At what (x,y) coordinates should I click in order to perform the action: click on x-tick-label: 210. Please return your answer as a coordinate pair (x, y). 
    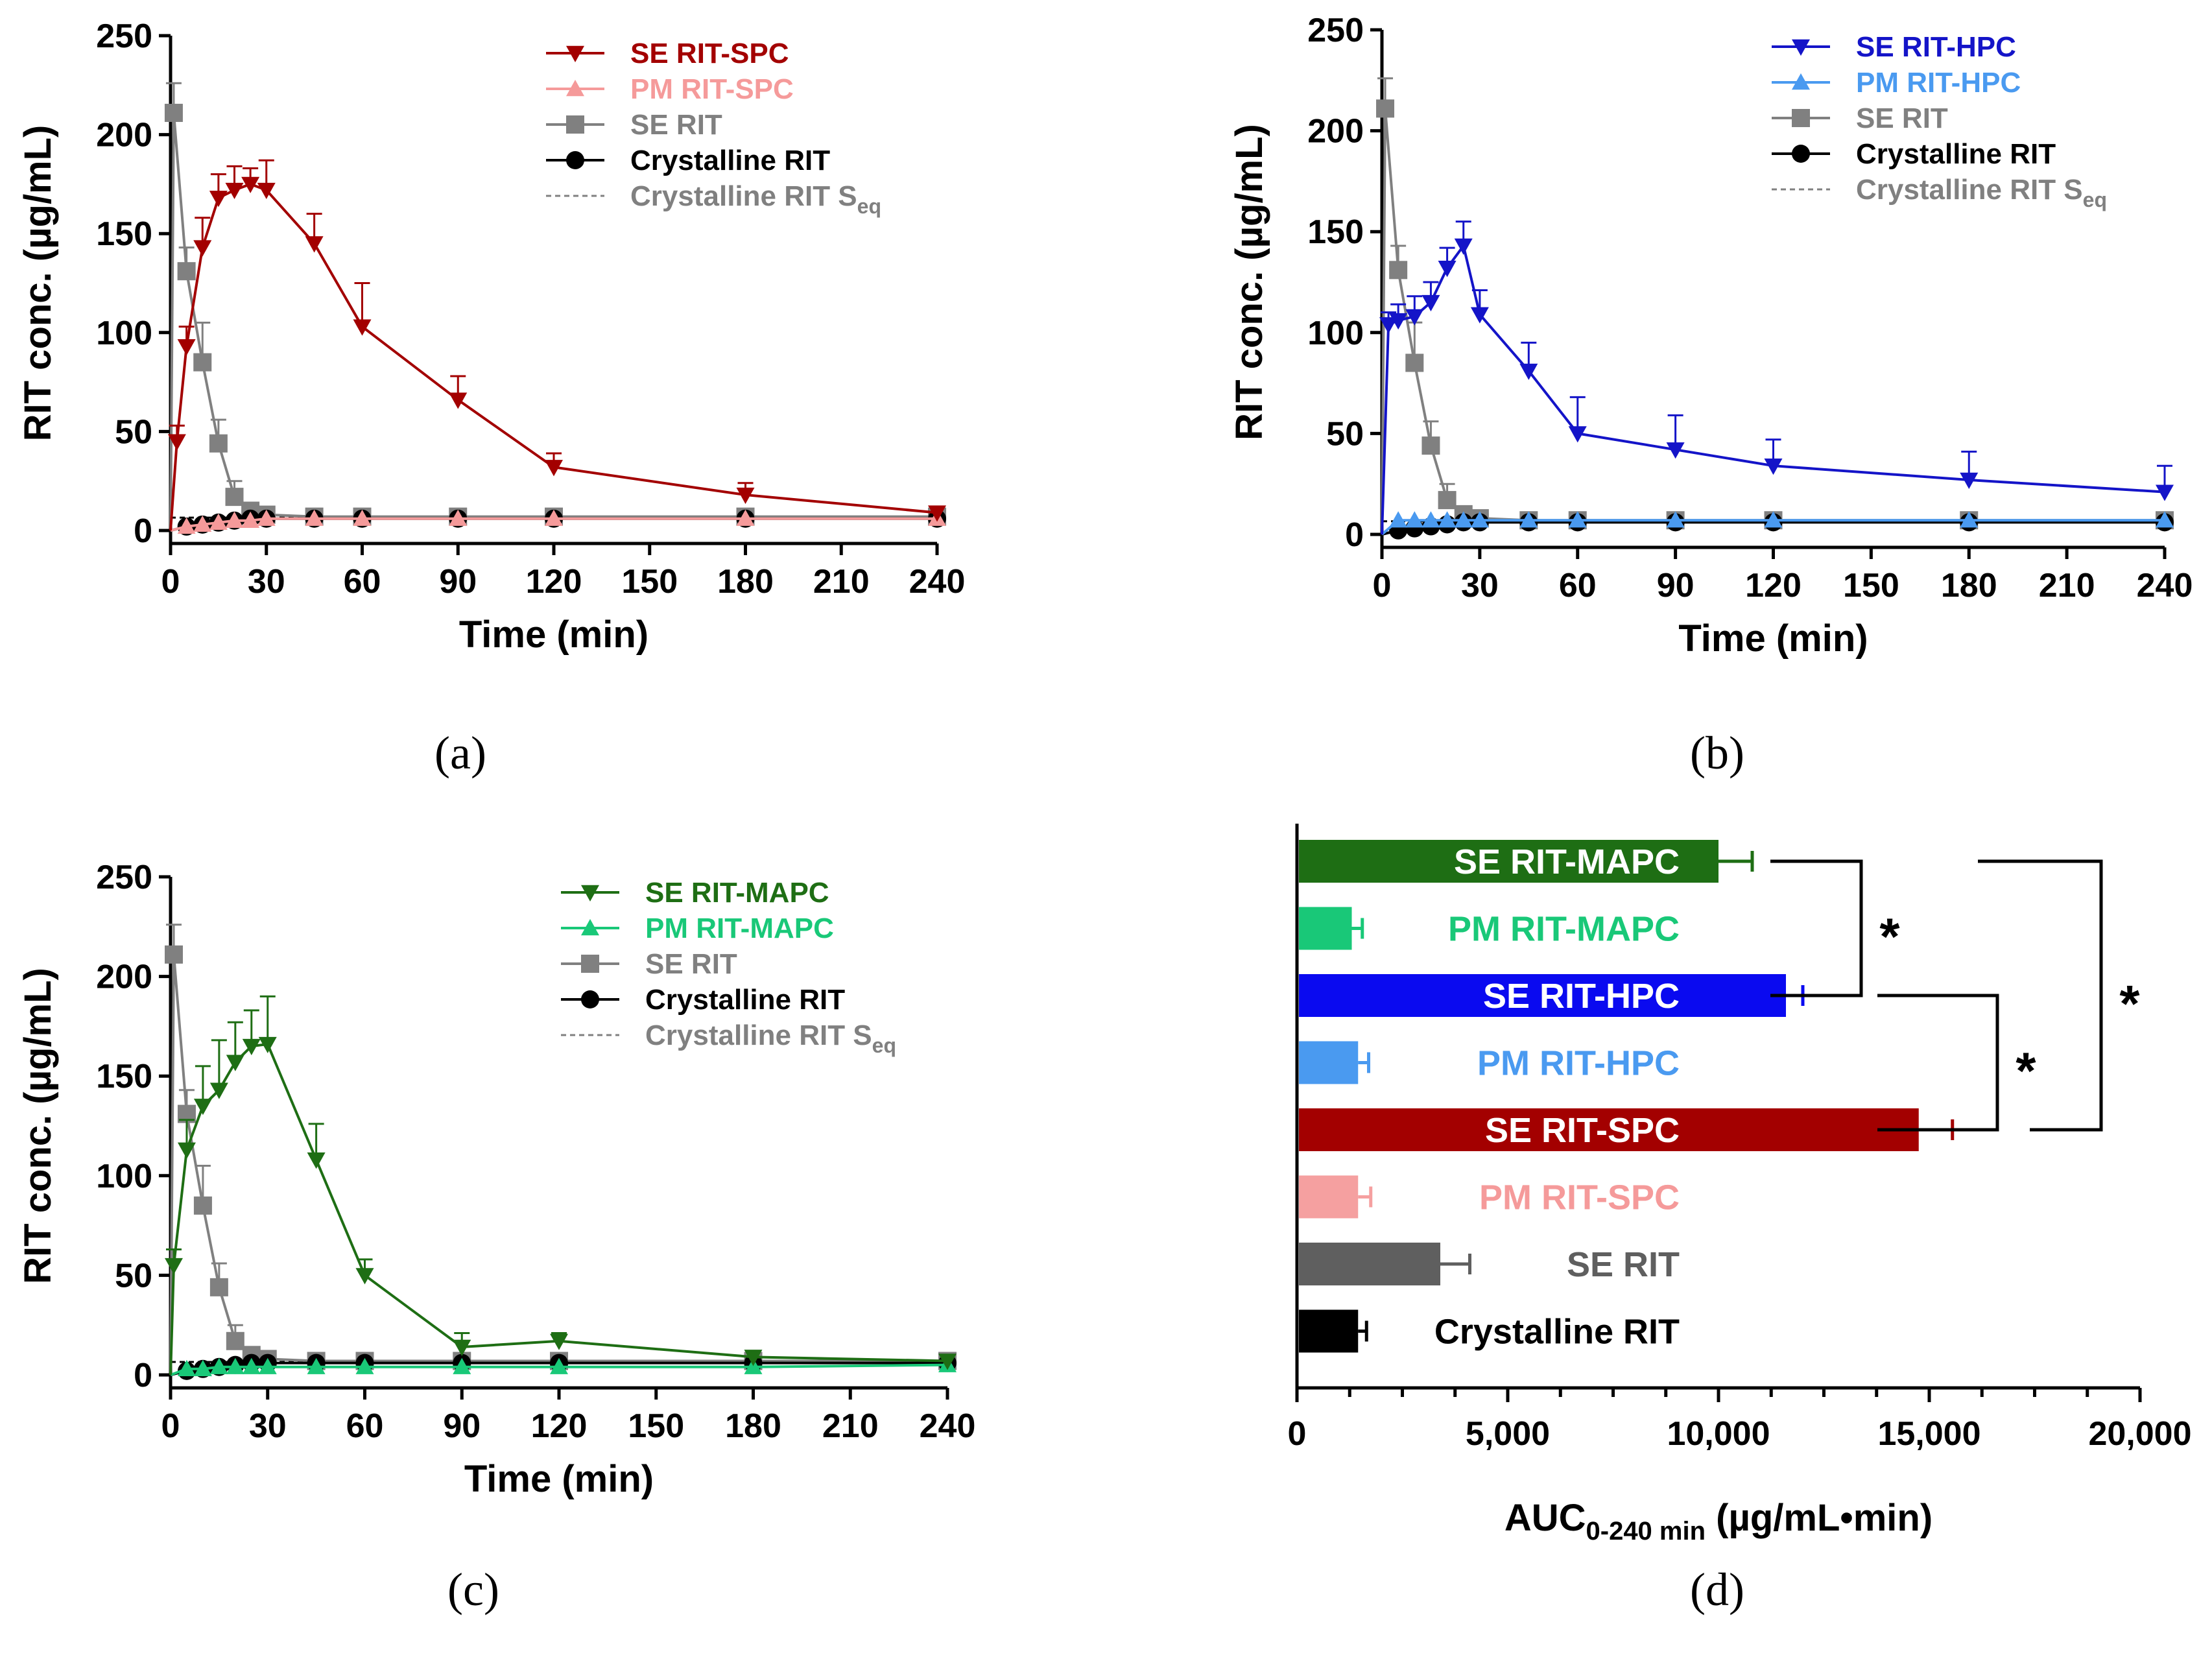
    Looking at the image, I should click on (850, 1426).